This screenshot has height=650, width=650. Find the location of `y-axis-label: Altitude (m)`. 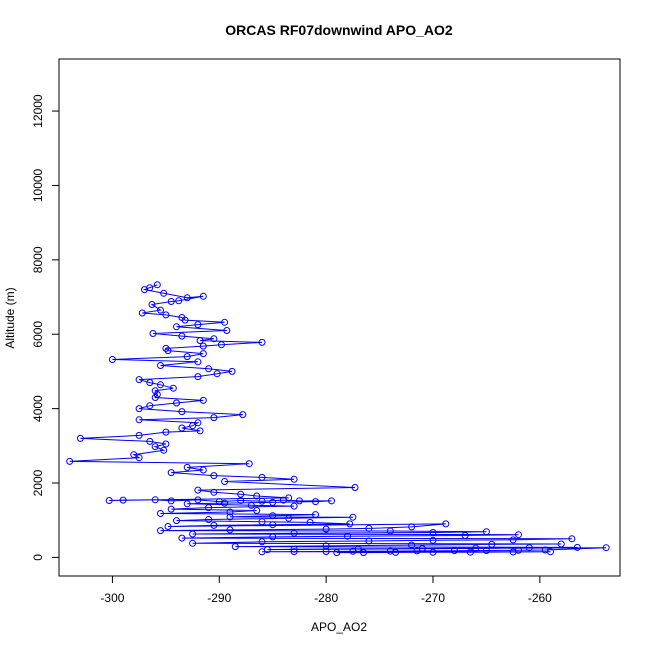

y-axis-label: Altitude (m) is located at coordinates (10, 317).